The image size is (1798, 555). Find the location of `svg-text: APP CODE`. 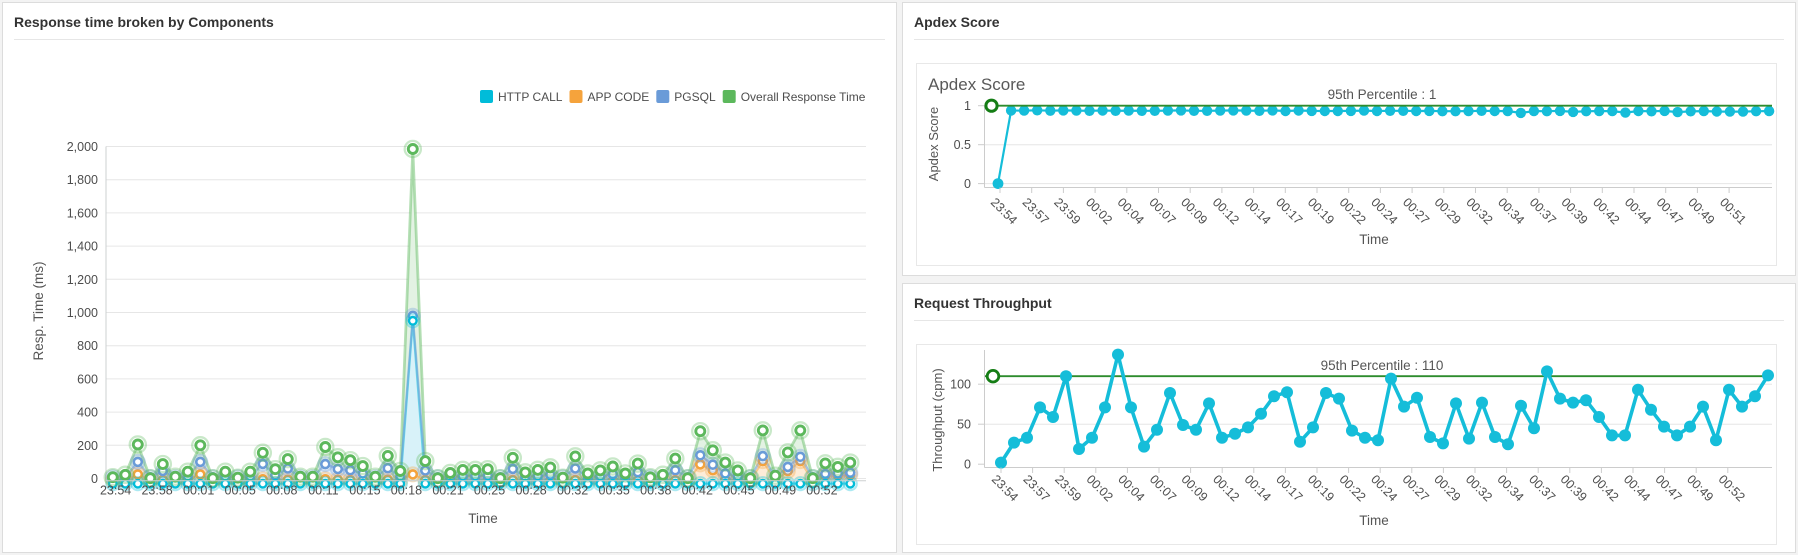

svg-text: APP CODE is located at coordinates (619, 97).